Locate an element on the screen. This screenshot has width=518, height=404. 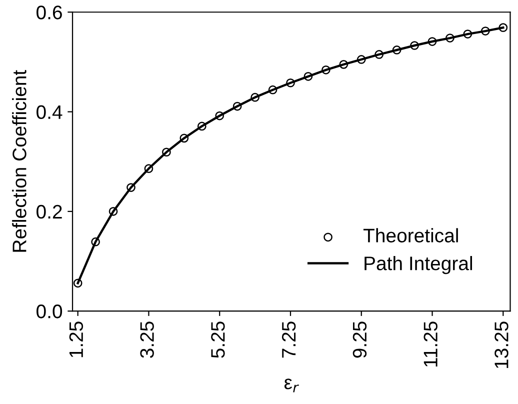
legend-label: Path Integral is located at coordinates (418, 265).